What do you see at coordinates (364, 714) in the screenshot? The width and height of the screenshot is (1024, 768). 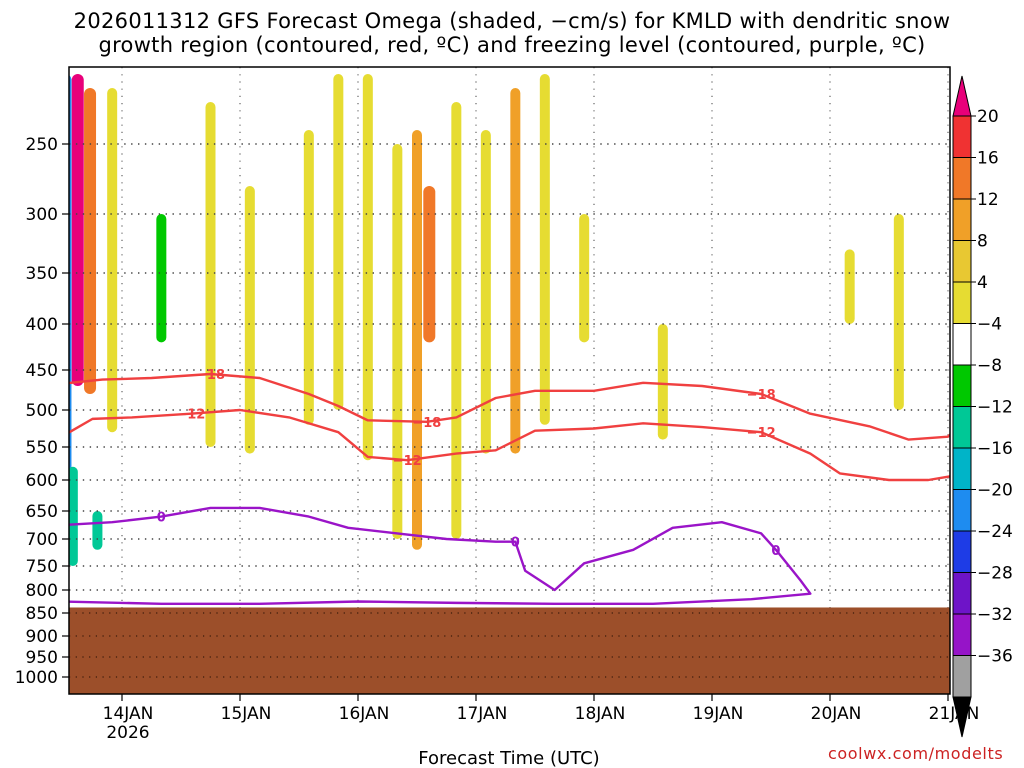 I see `x-tick-label: 16JAN` at bounding box center [364, 714].